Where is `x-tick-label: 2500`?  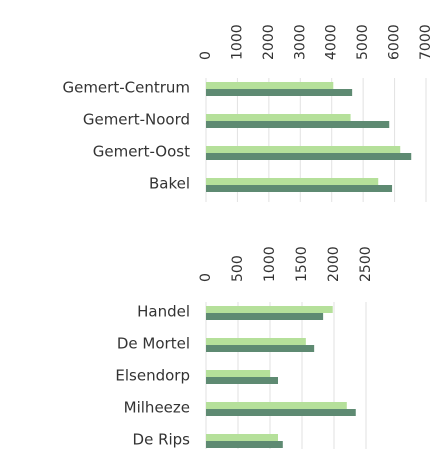 x-tick-label: 2500 is located at coordinates (366, 264).